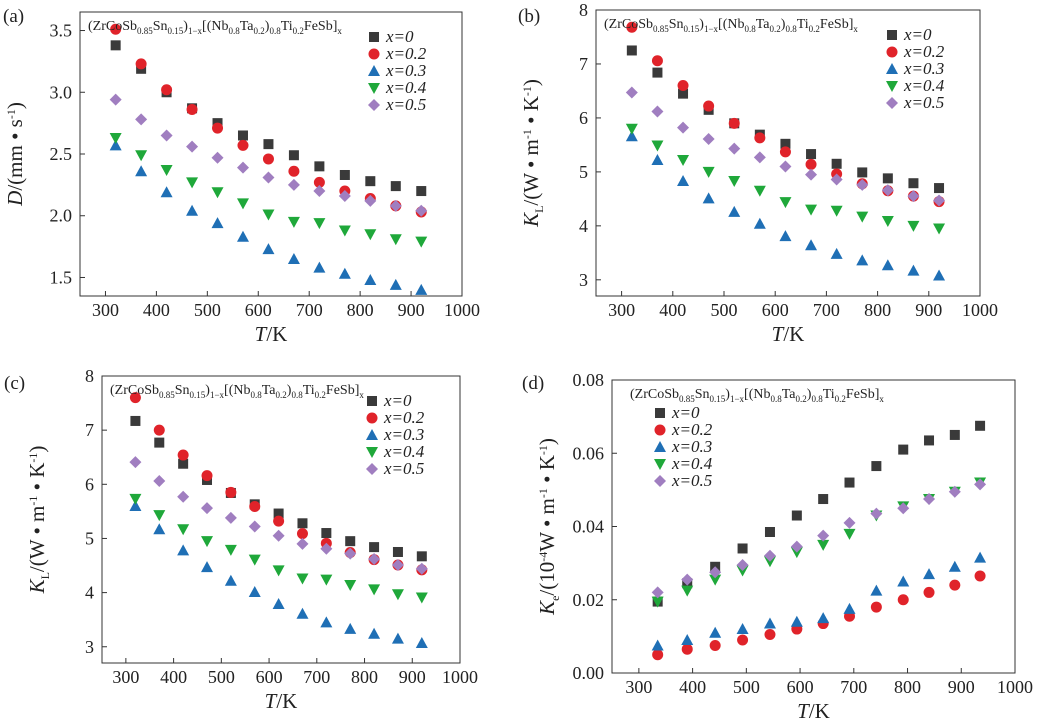 This screenshot has height=728, width=1041. Describe the element at coordinates (14, 383) in the screenshot. I see `panel-label: (c)` at that location.